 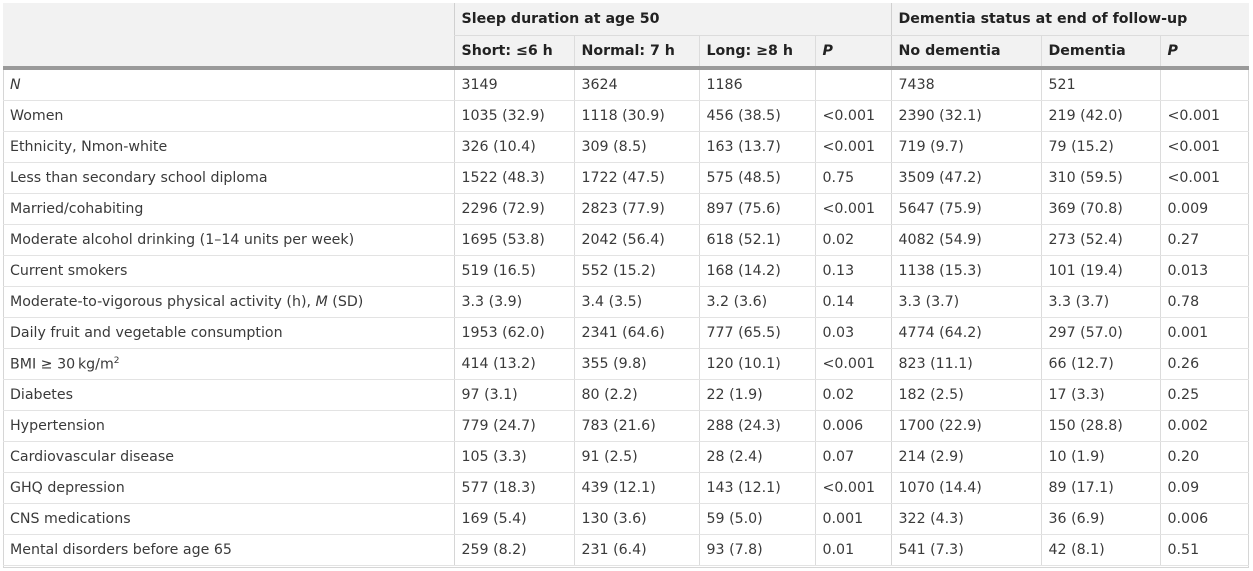 What do you see at coordinates (1204, 302) in the screenshot?
I see `table-cell: 0.78` at bounding box center [1204, 302].